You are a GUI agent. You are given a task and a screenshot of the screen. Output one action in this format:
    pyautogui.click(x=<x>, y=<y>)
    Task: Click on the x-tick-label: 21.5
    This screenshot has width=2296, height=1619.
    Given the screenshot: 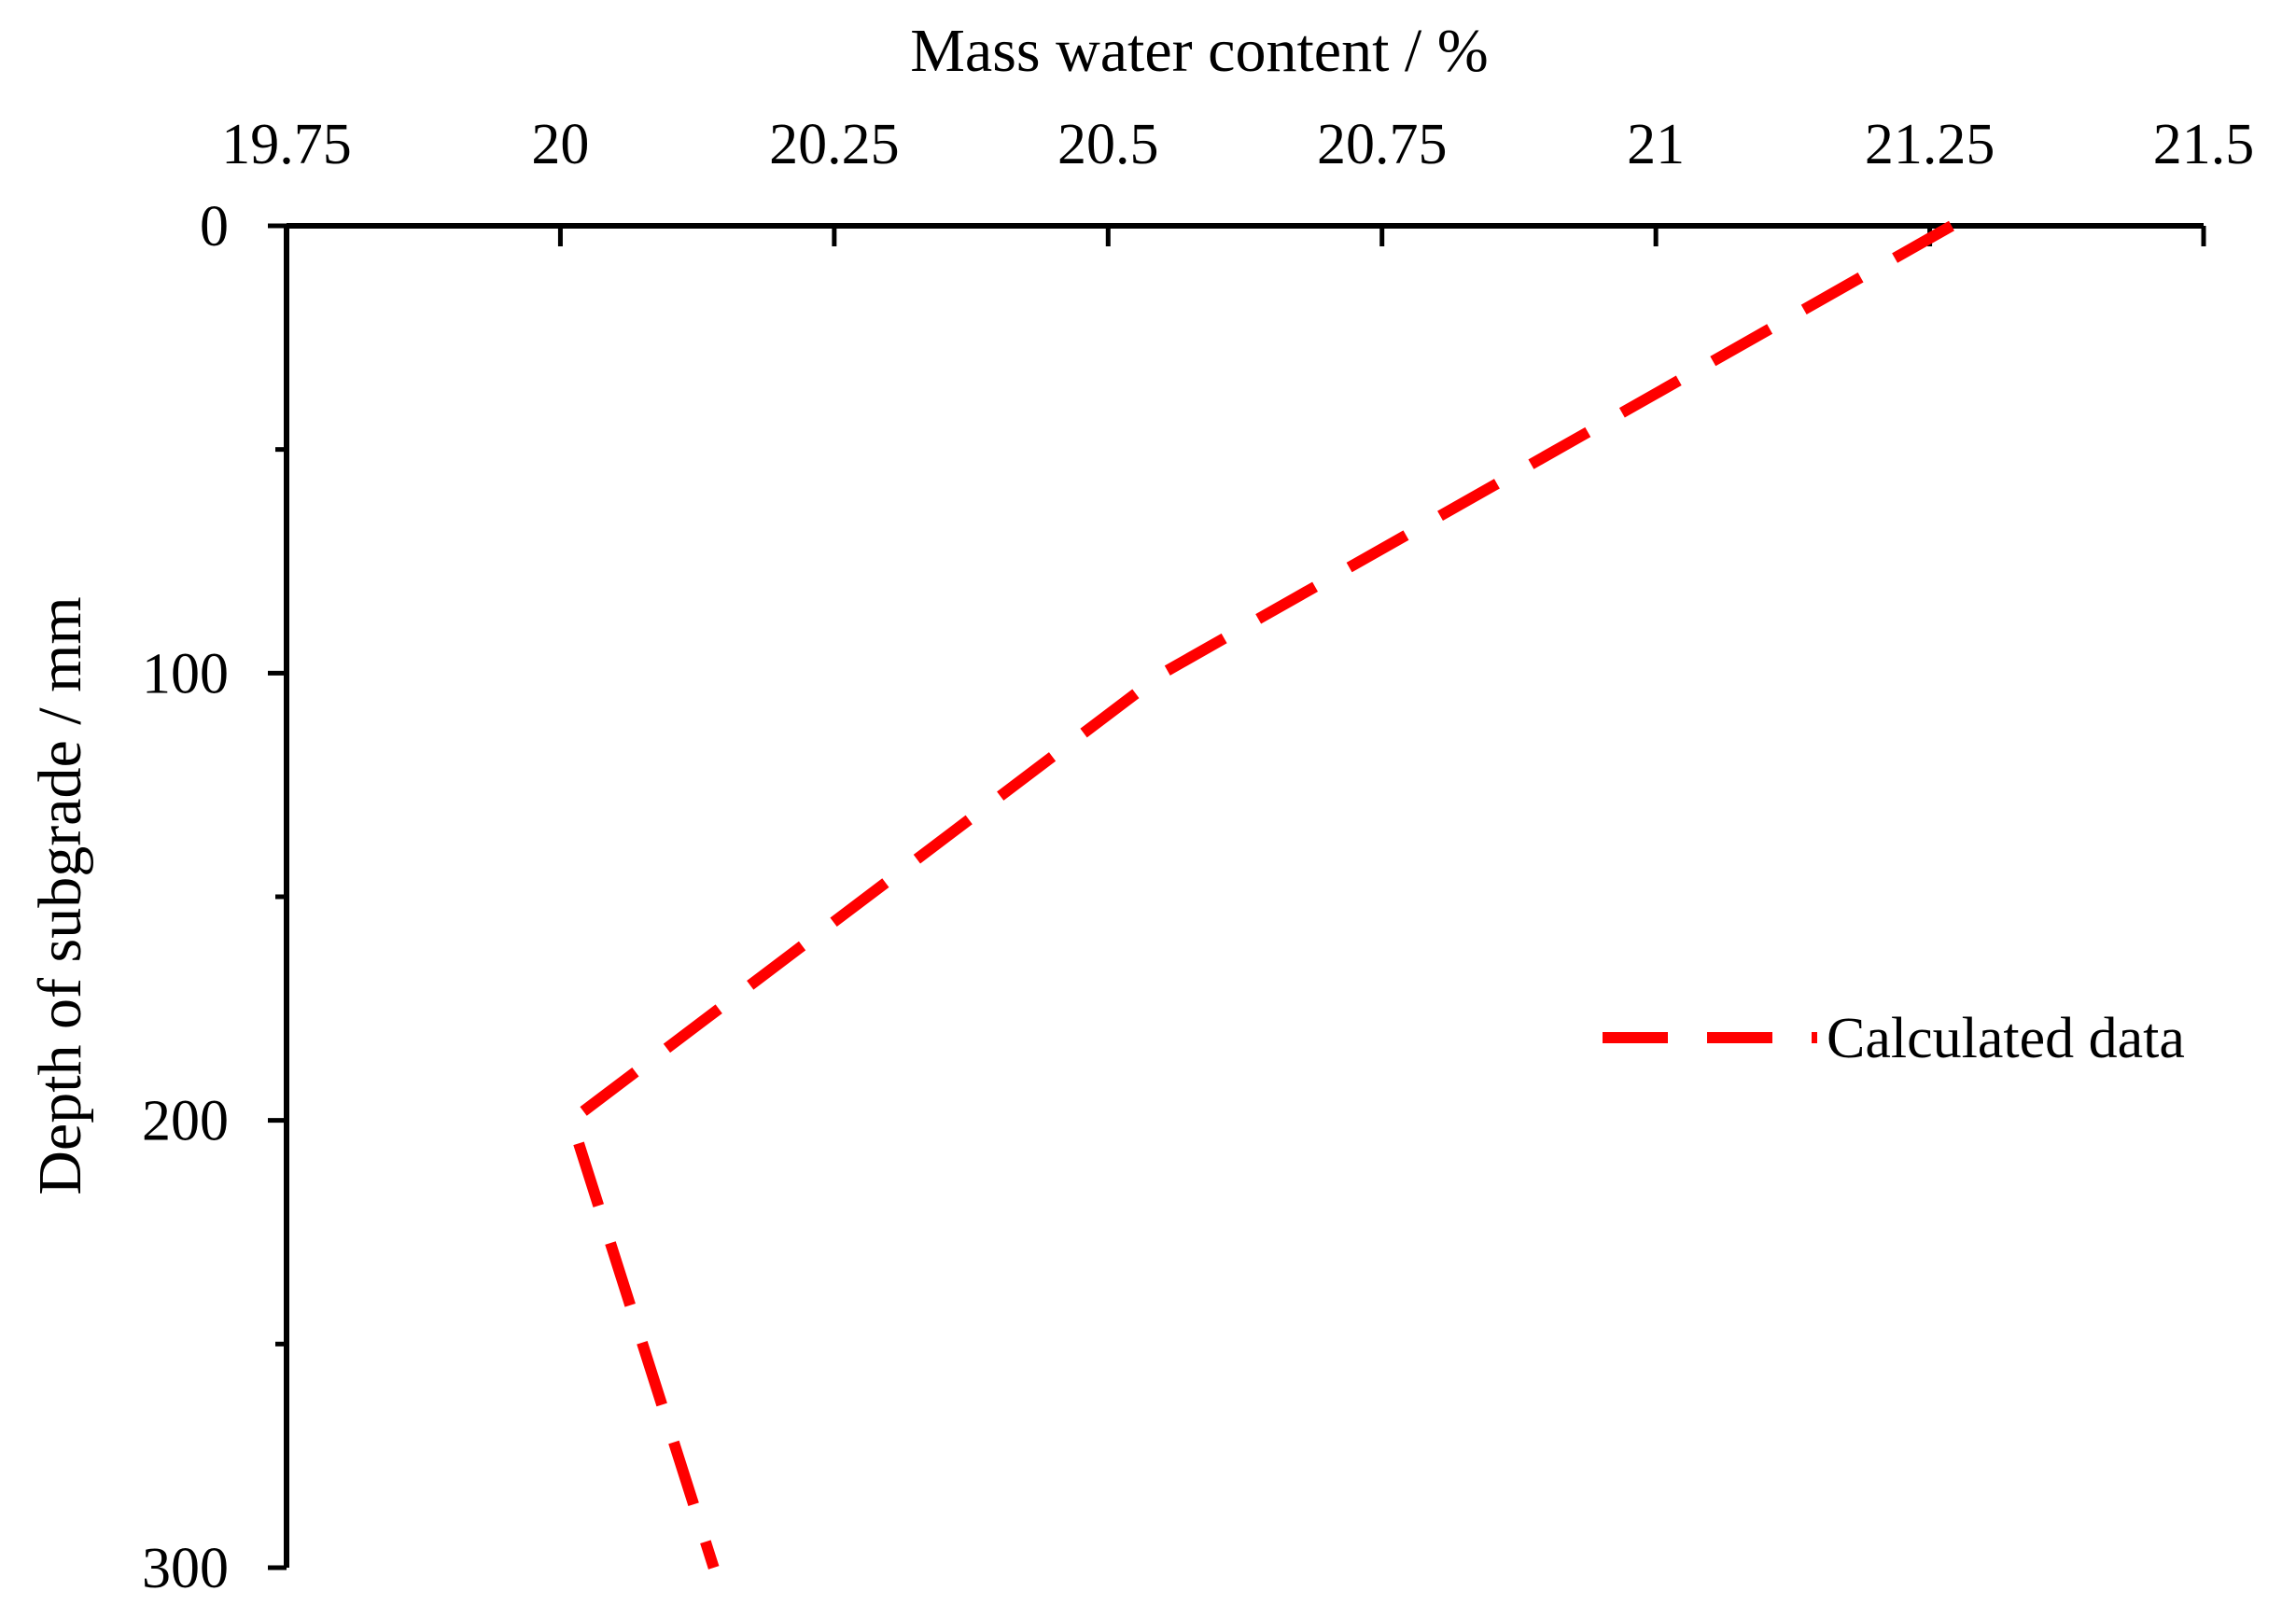 What is the action you would take?
    pyautogui.click(x=2204, y=144)
    